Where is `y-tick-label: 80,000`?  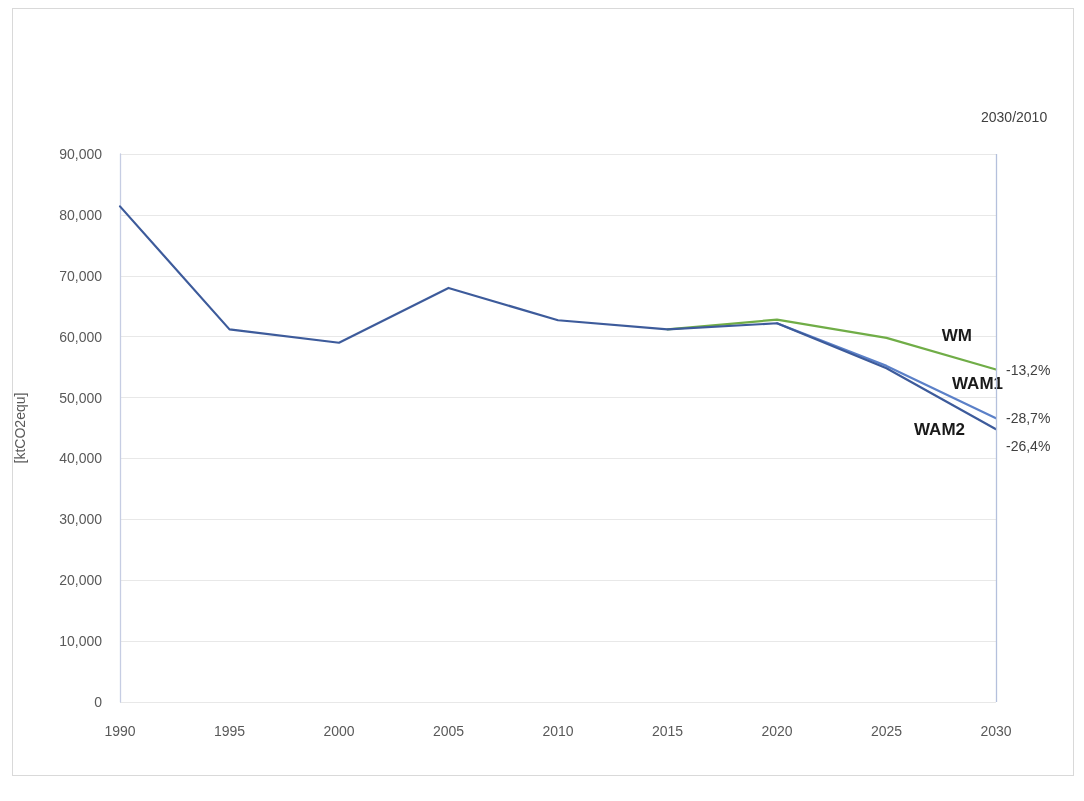 y-tick-label: 80,000 is located at coordinates (81, 214).